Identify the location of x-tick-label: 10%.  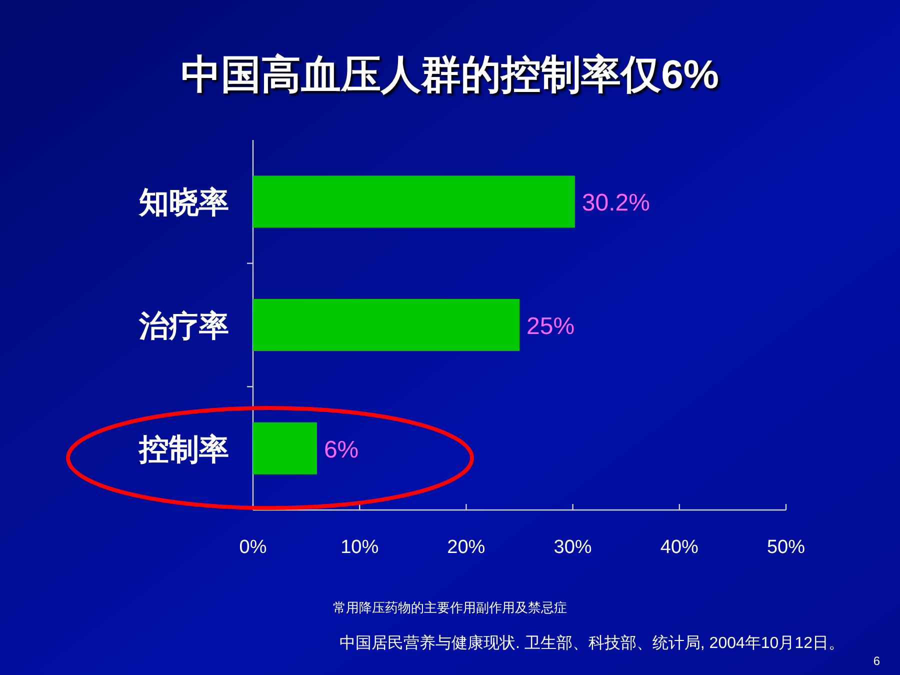
(359, 547).